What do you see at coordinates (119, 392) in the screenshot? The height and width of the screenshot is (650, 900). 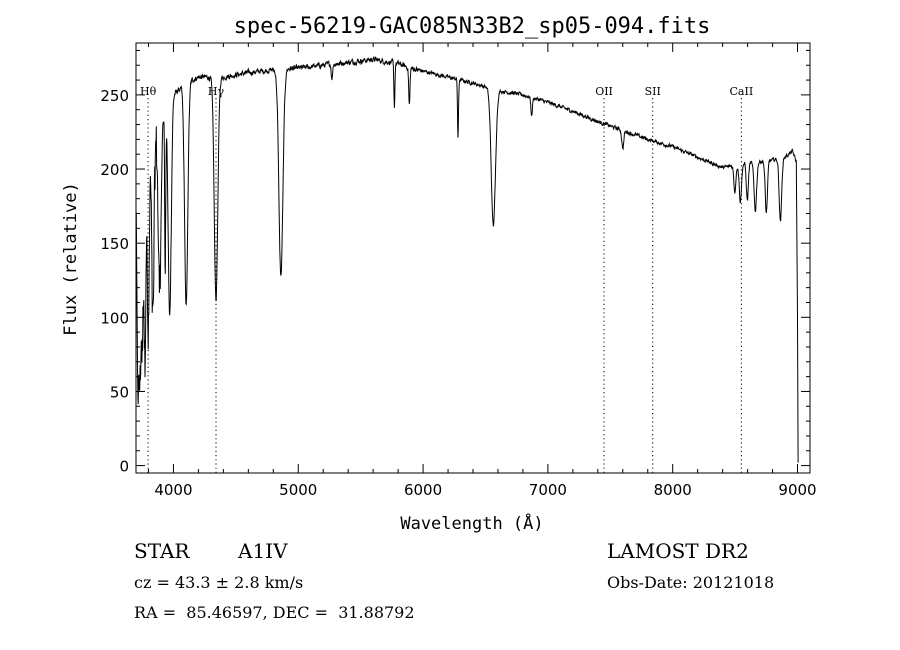 I see `y-tick-label: 50` at bounding box center [119, 392].